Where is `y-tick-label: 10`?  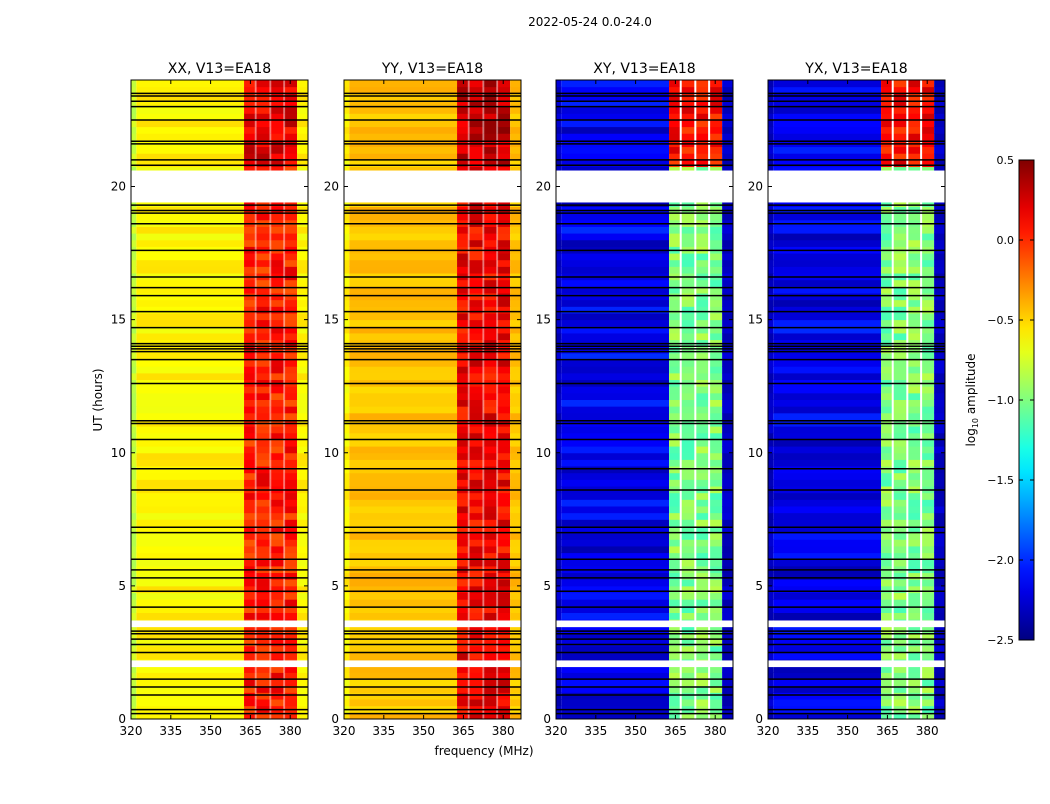
y-tick-label: 10 is located at coordinates (755, 453).